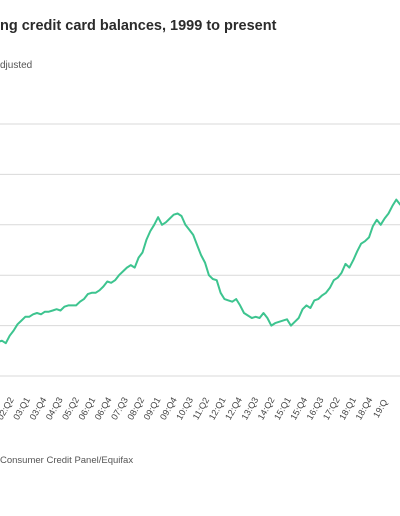  I want to click on source-note: Consumer Credit Panel/Equifax, so click(67, 460).